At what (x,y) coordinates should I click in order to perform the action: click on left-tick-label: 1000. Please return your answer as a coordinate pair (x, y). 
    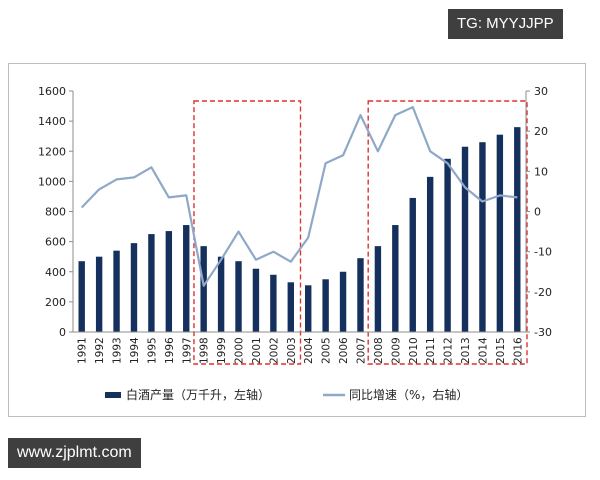
    Looking at the image, I should click on (52, 181).